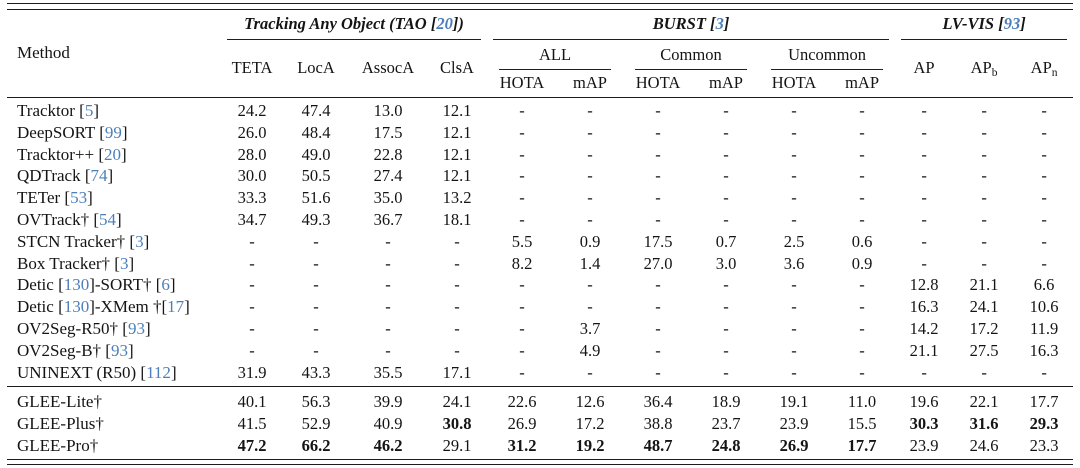 The image size is (1080, 468). What do you see at coordinates (691, 25) in the screenshot?
I see `burst-group-header: BURST [3]` at bounding box center [691, 25].